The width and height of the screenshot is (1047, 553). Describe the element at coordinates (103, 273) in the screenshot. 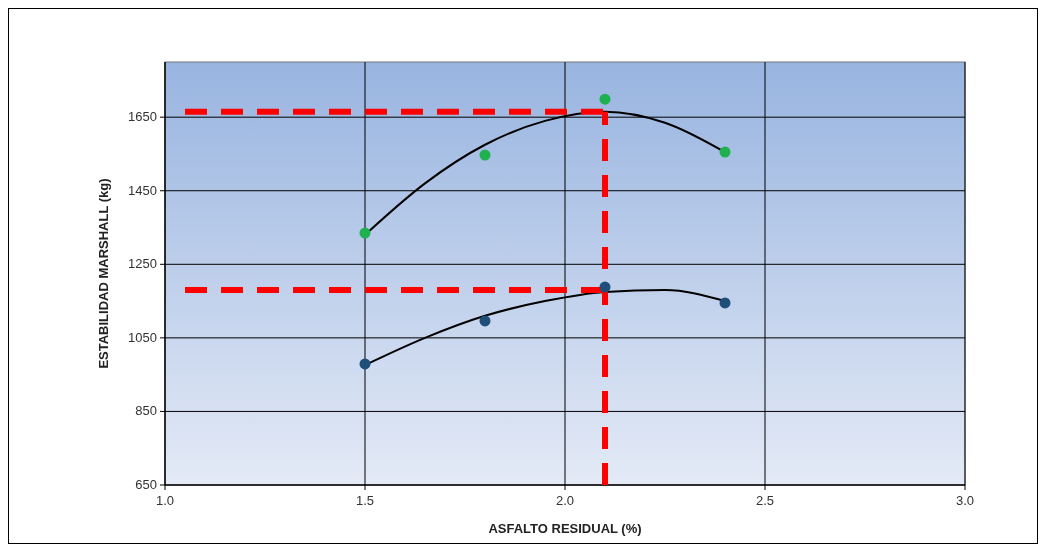

I see `y-axis-title: ESTABILIDAD MARSHALL (kg)` at that location.